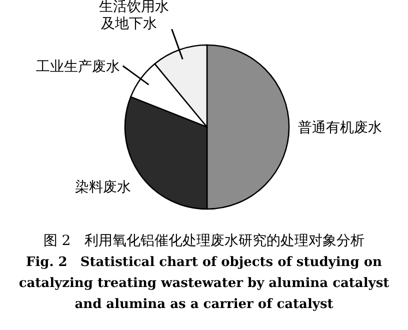 This screenshot has height=330, width=408. I want to click on caption: Fig. 2 Statistical chart of objects of studying on, so click(204, 262).